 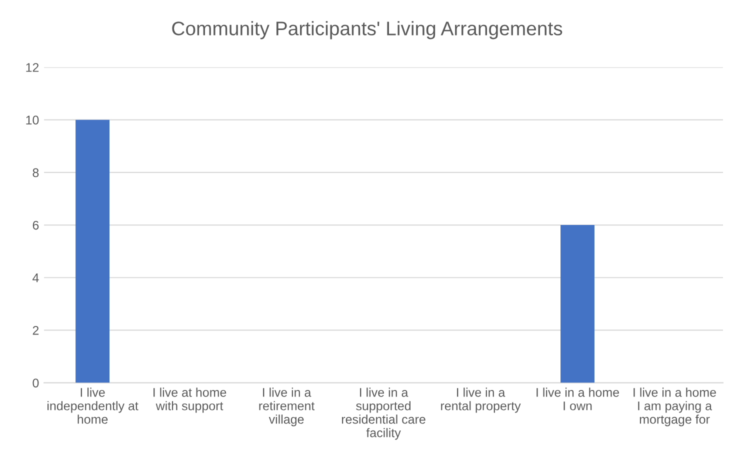 I want to click on x-tick-label: I live at home with support, so click(x=190, y=400).